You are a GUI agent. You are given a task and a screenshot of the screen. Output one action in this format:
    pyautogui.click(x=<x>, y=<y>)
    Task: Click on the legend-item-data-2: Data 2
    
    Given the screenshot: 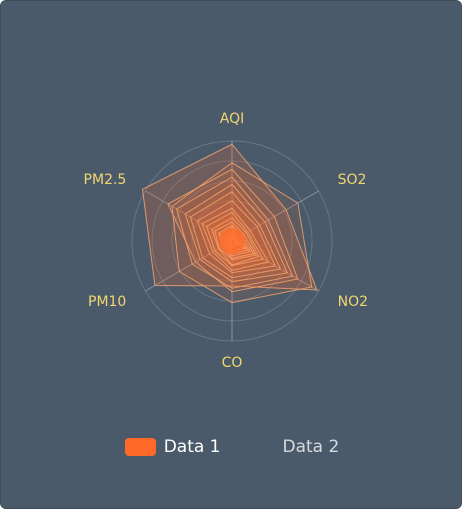 What is the action you would take?
    pyautogui.click(x=311, y=447)
    